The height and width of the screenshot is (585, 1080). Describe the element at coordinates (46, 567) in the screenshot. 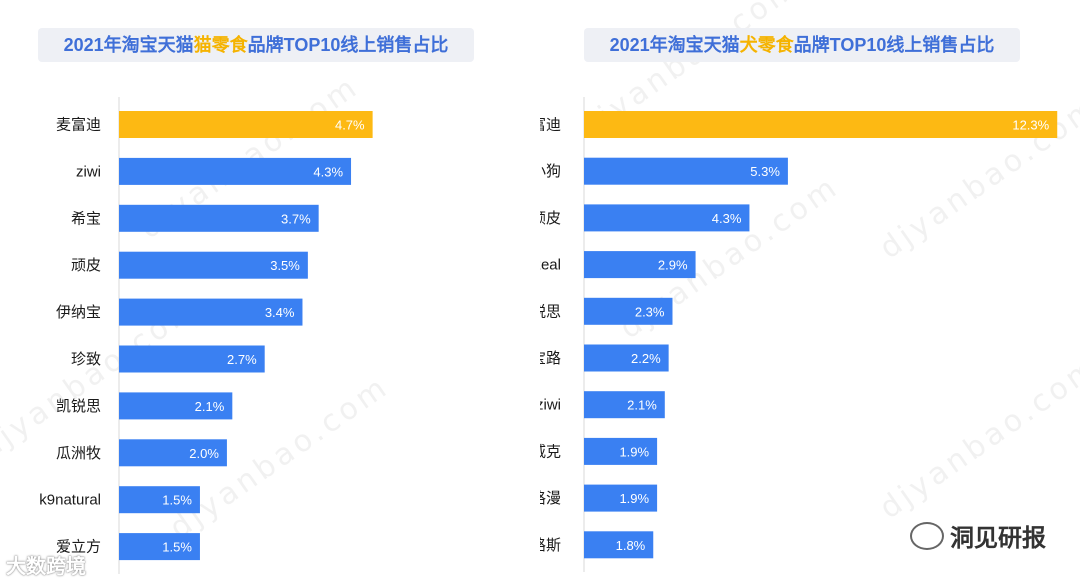

I see `brand-left-text: 大数跨境` at that location.